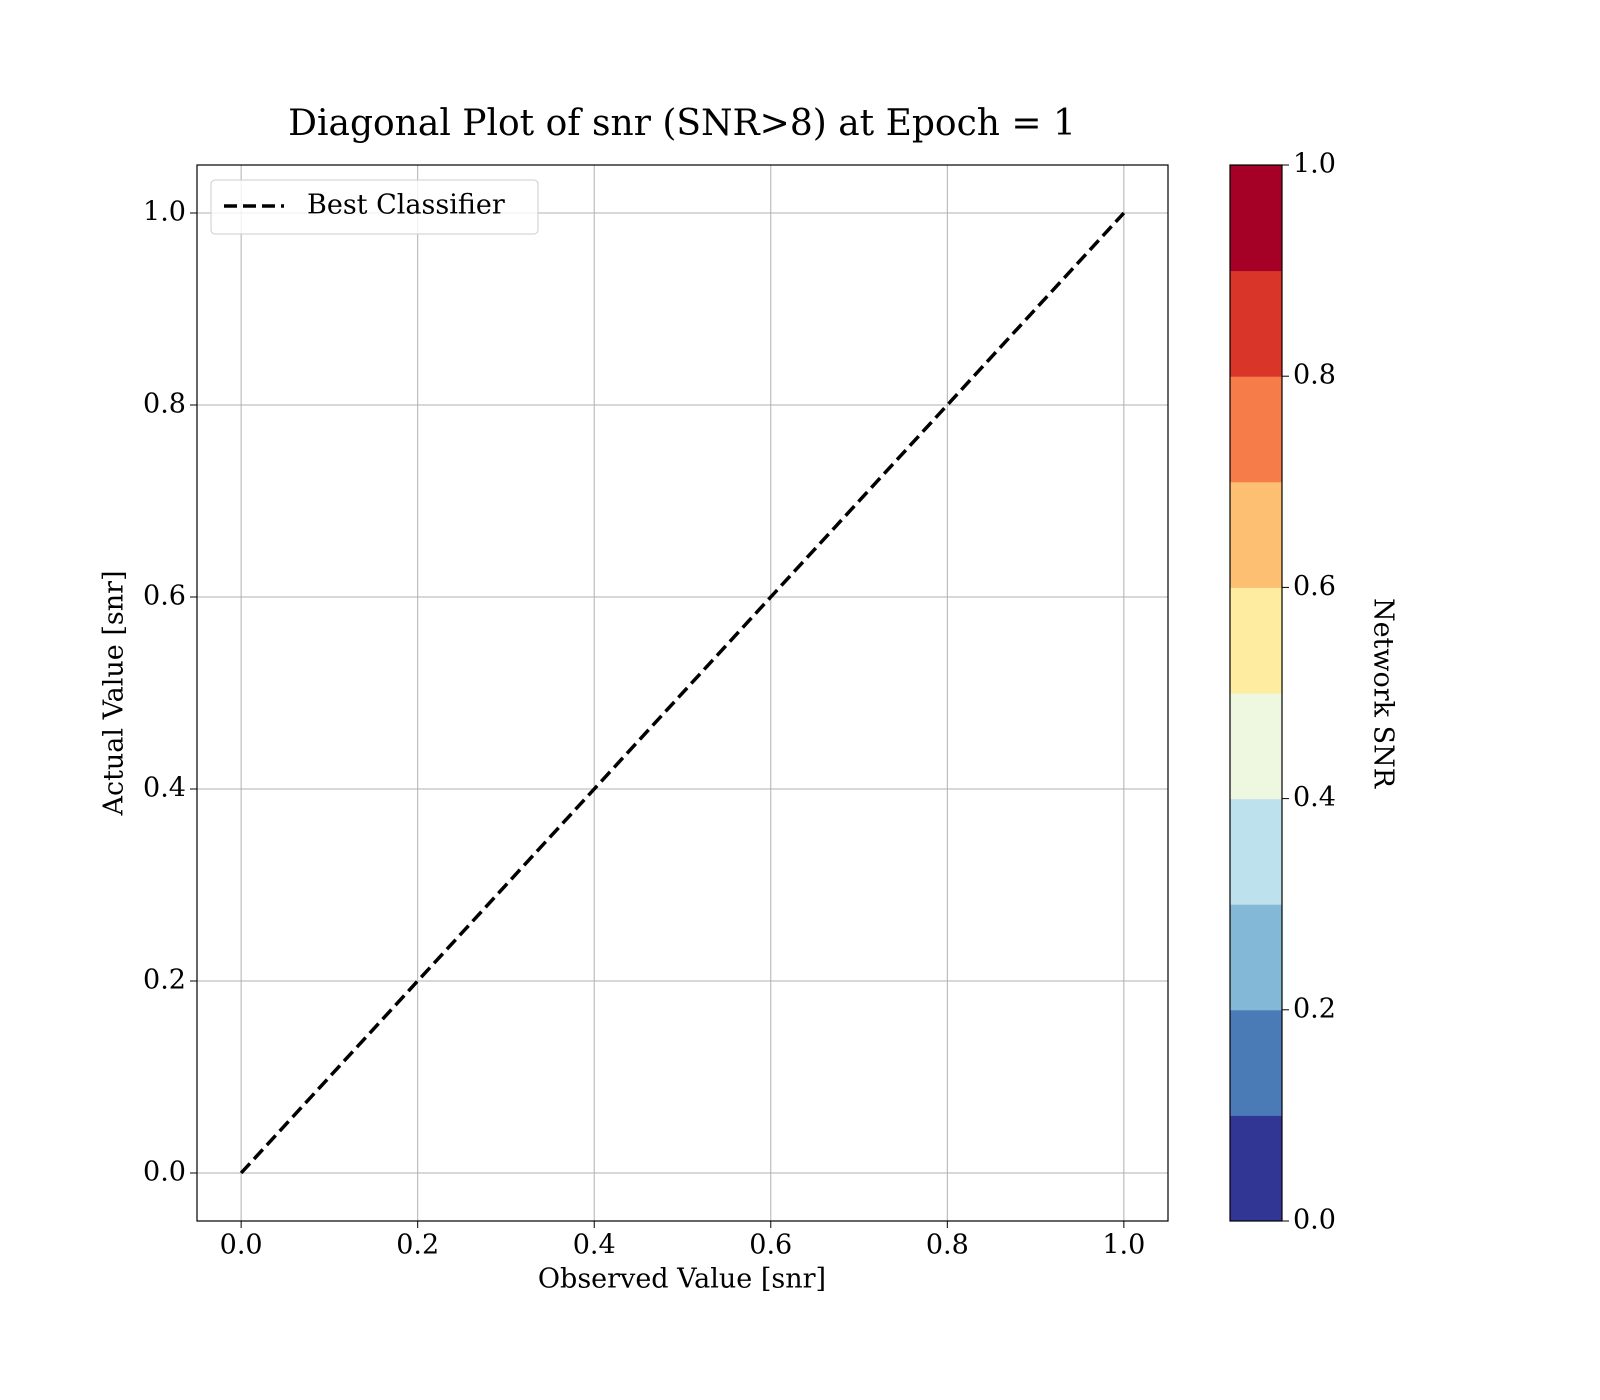 The width and height of the screenshot is (1600, 1400). I want to click on x-tick-label: 0.0, so click(241, 1245).